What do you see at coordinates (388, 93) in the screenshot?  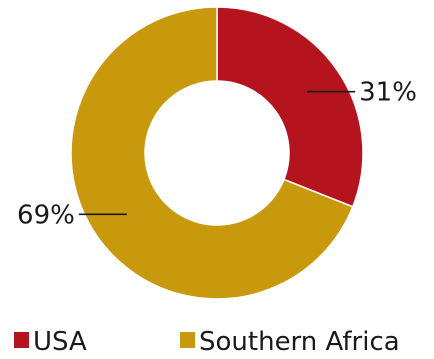 I see `data-label: 31%` at bounding box center [388, 93].